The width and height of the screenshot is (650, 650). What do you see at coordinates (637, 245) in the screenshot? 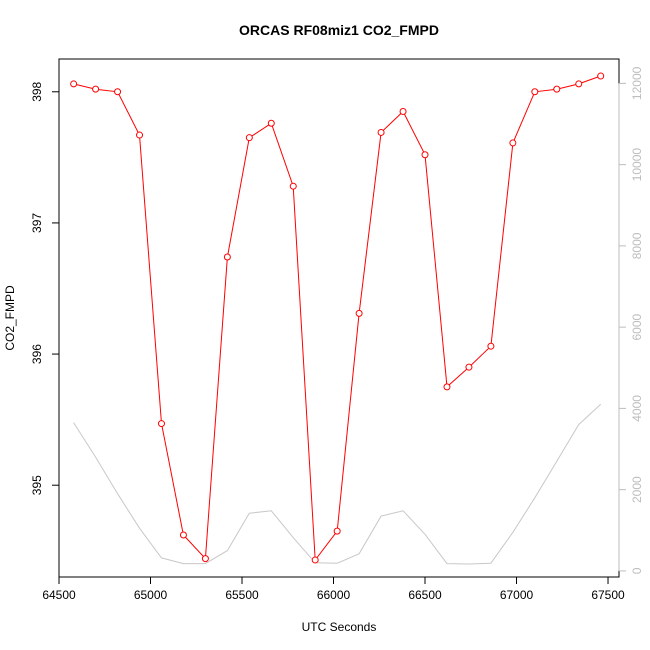
I see `y2-tick-label: 8000` at bounding box center [637, 245].